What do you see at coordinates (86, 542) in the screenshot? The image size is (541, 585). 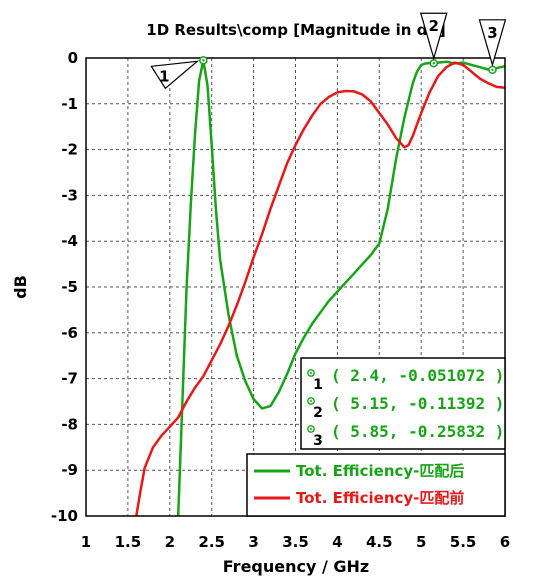 I see `x-tick-label: 1` at bounding box center [86, 542].